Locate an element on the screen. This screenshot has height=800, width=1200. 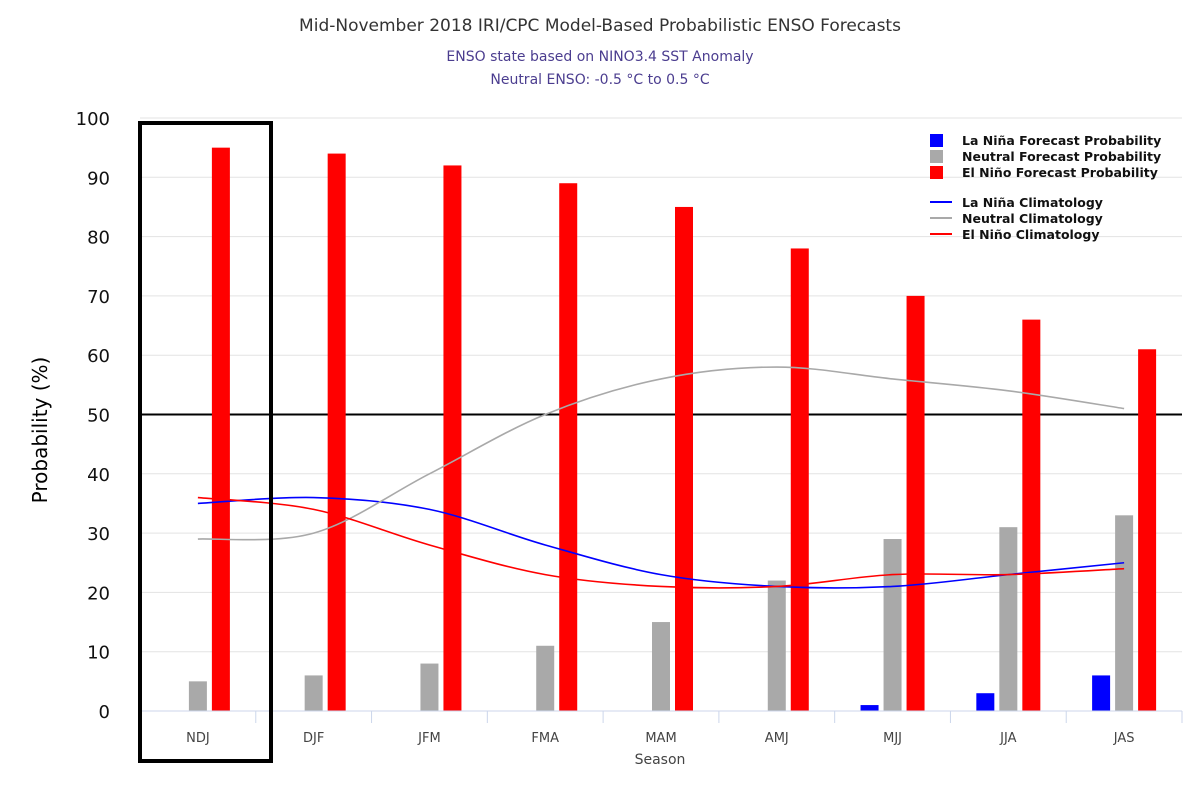
legend-label: La Niña Forecast Probability is located at coordinates (1062, 140).